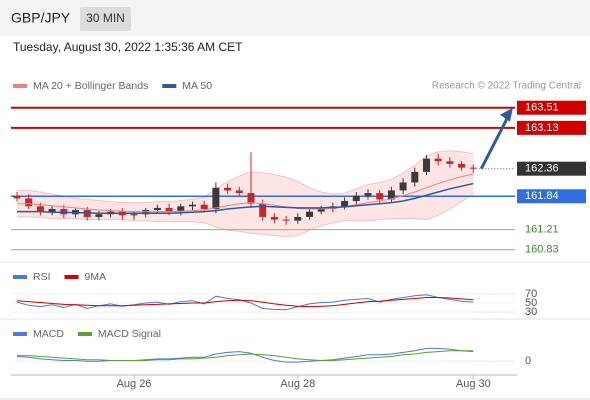  What do you see at coordinates (41, 18) in the screenshot?
I see `symbol: GBP/JPY` at bounding box center [41, 18].